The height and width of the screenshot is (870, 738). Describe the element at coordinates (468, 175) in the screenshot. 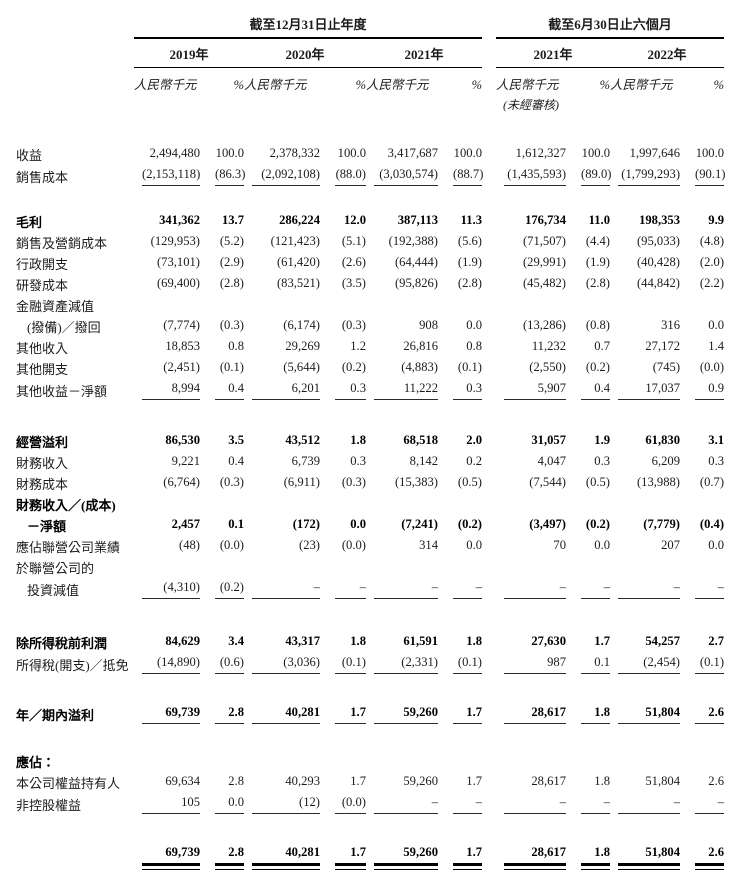

I see `cell-value: (88.7)` at that location.